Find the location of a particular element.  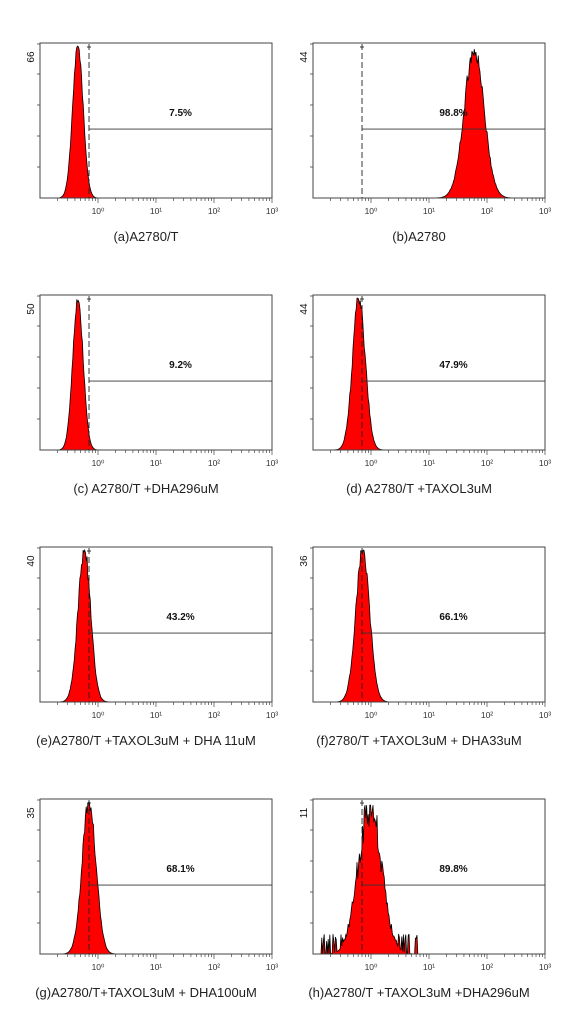

histogram-g: 68.1% 35 10⁰ 10¹ 10² 10³ is located at coordinates (152, 885).